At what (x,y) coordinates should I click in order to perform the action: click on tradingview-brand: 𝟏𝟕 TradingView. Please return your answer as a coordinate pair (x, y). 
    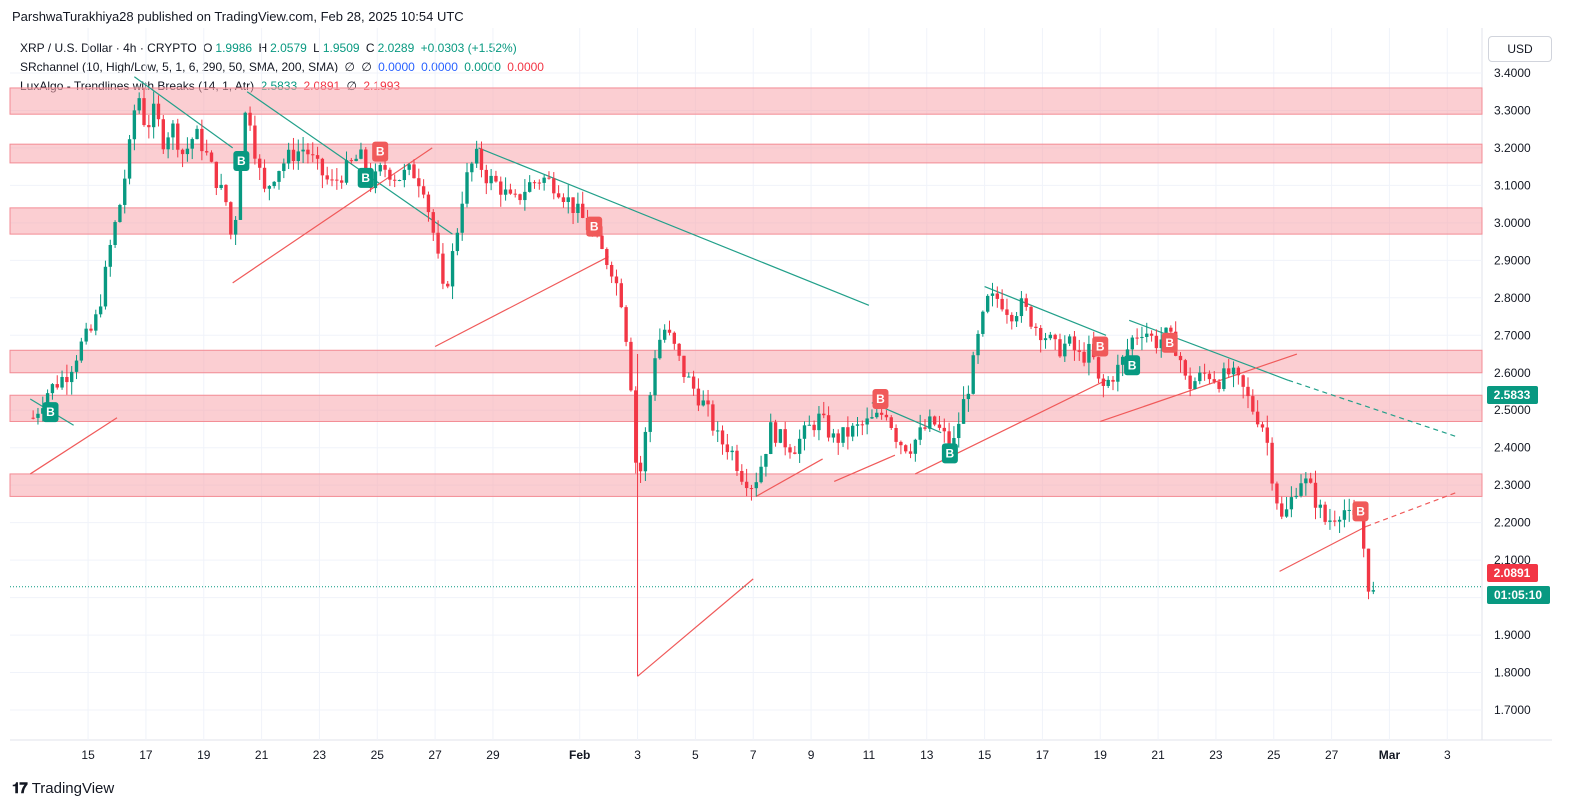
    Looking at the image, I should click on (63, 788).